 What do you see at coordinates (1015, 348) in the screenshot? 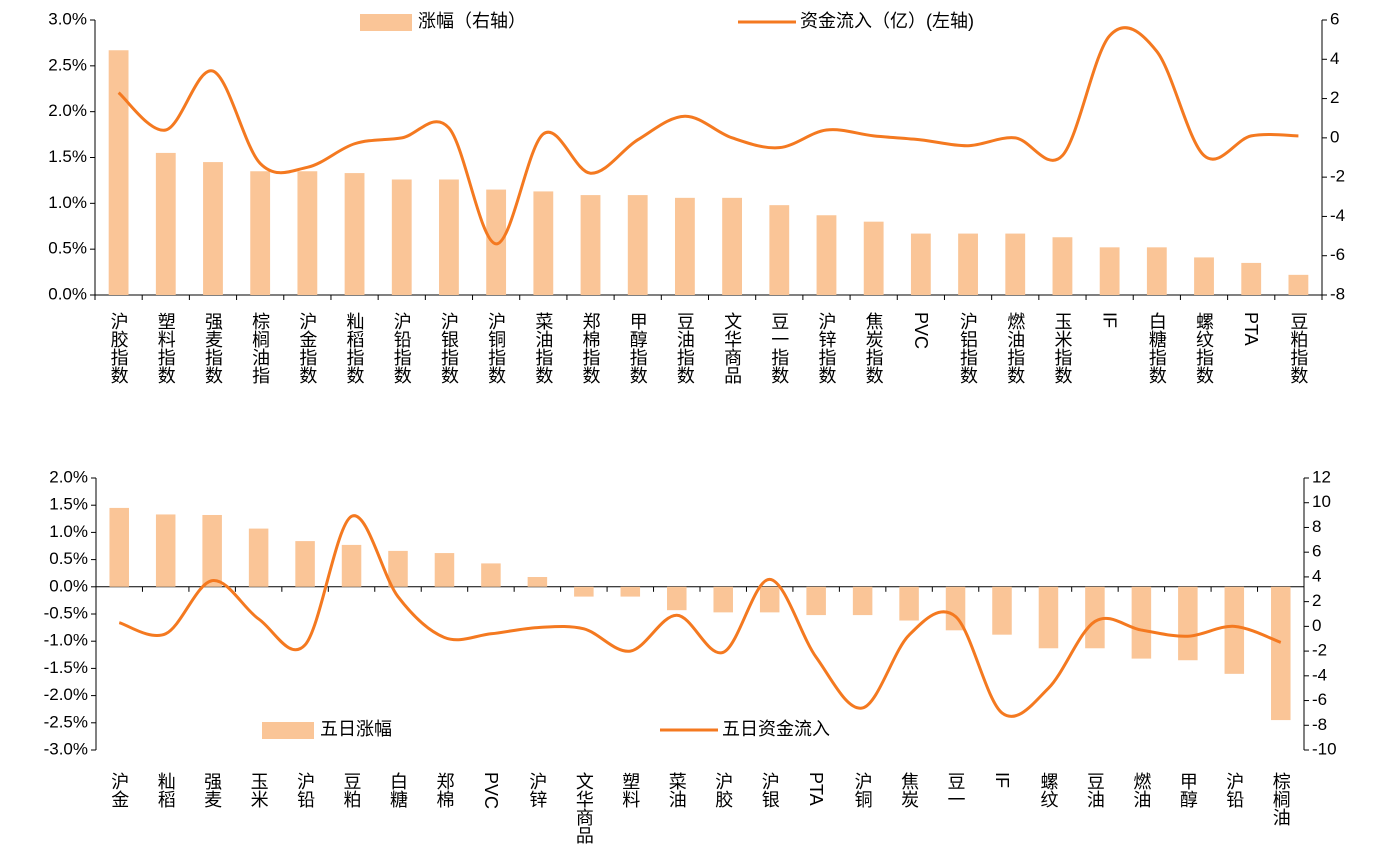
I see `x-tick-label: 燃油指数` at bounding box center [1015, 348].